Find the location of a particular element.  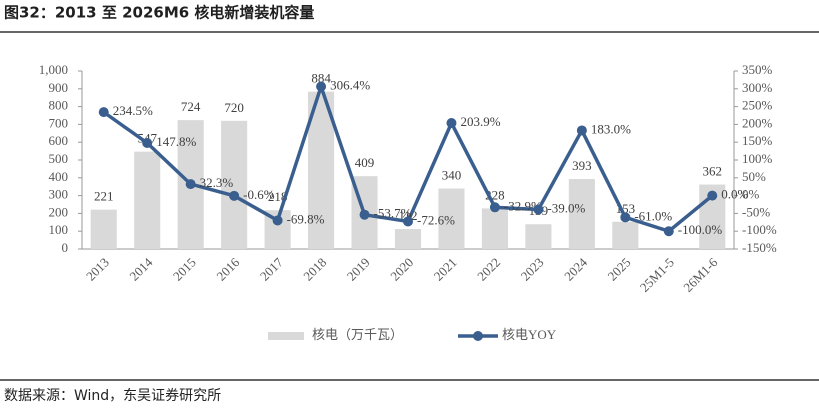

x-tick-label: 2013 is located at coordinates (97, 269).